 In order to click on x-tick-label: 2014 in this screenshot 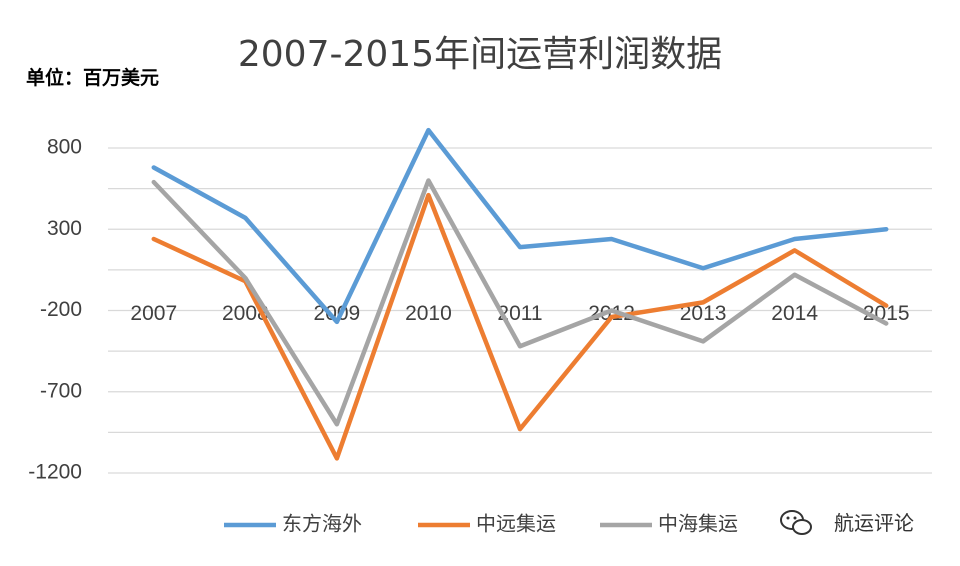, I will do `click(794, 313)`.